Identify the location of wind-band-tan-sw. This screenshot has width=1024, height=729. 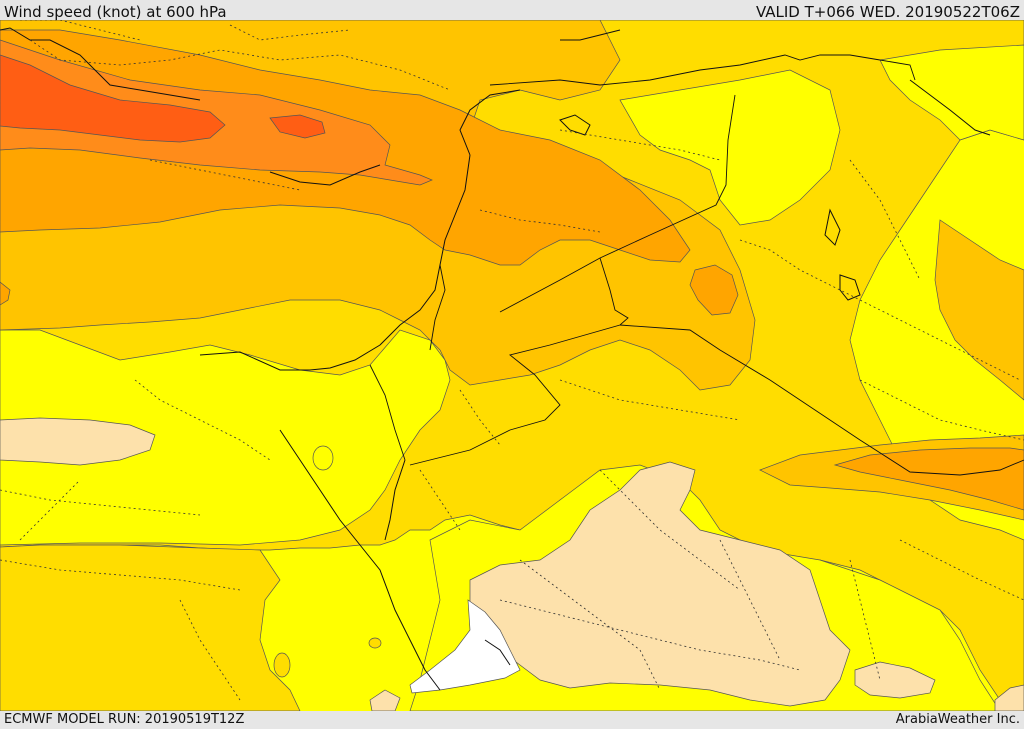
(1009, 697).